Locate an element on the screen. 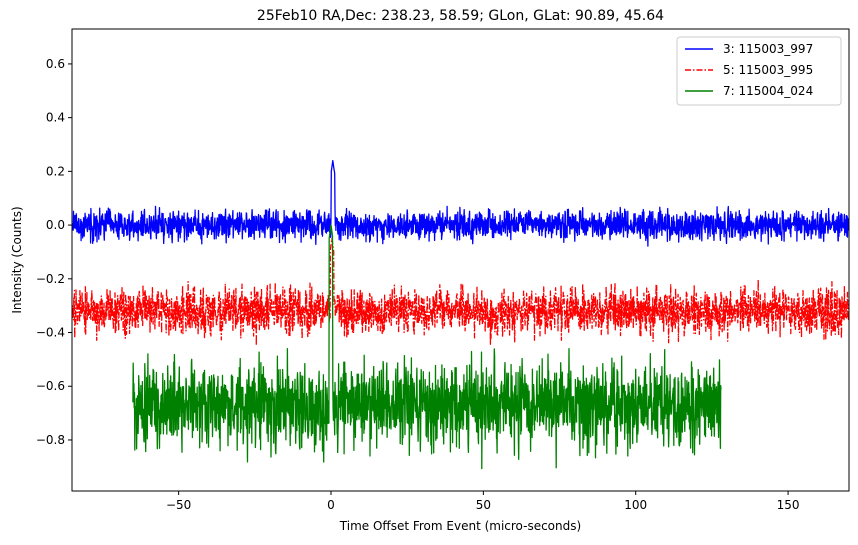 This screenshot has height=545, width=858. x-tick-label: −50 is located at coordinates (178, 505).